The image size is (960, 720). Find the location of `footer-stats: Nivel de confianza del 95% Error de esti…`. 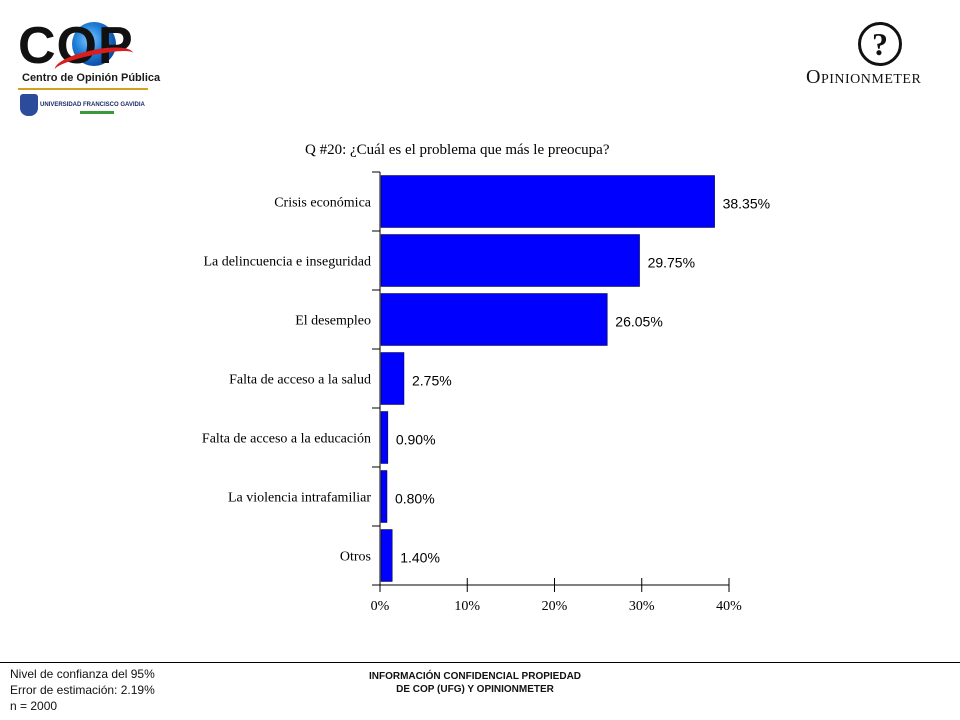

footer-stats: Nivel de confianza del 95% Error de esti… is located at coordinates (82, 690).